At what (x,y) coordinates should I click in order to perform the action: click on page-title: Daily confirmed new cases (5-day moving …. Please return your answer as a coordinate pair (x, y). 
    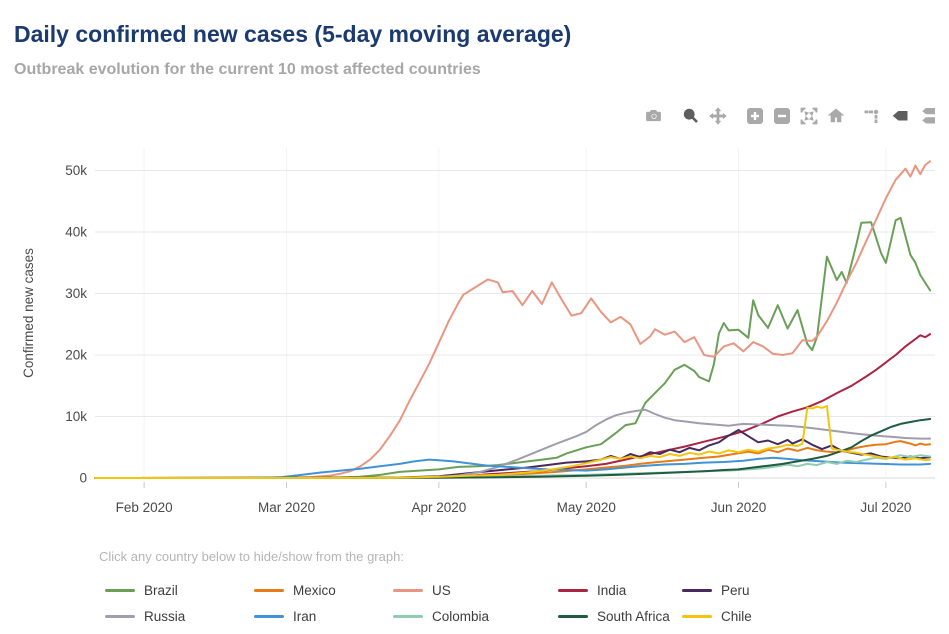
    Looking at the image, I should click on (293, 34).